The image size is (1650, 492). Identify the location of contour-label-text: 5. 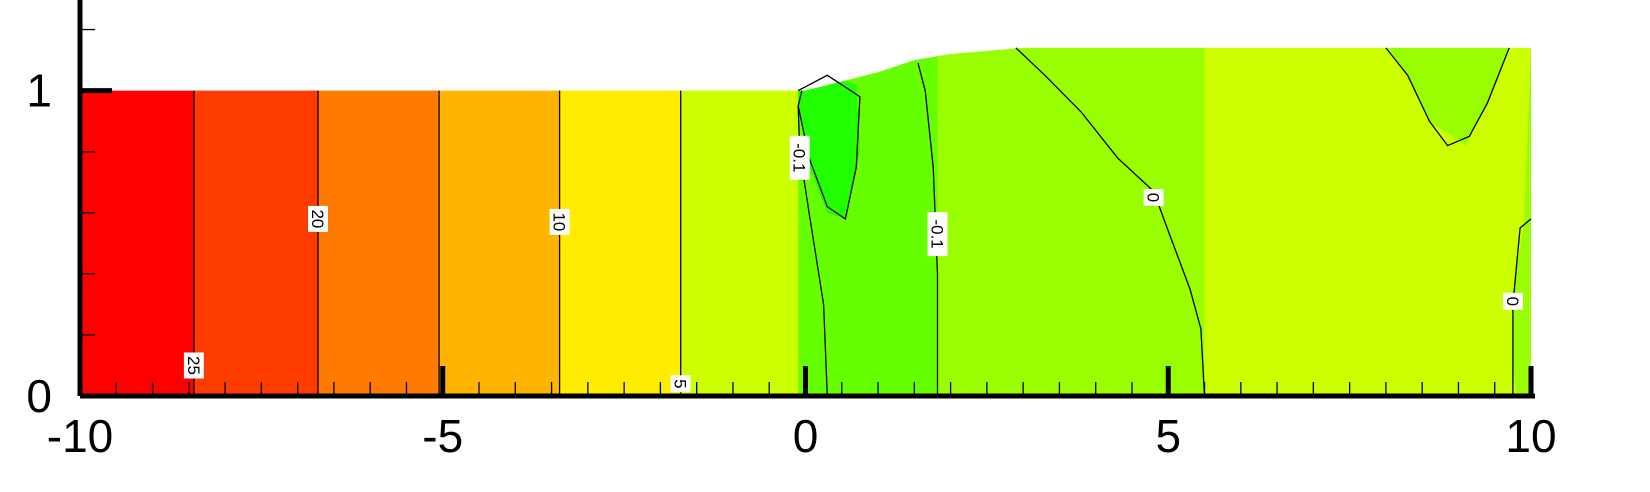
(680, 383).